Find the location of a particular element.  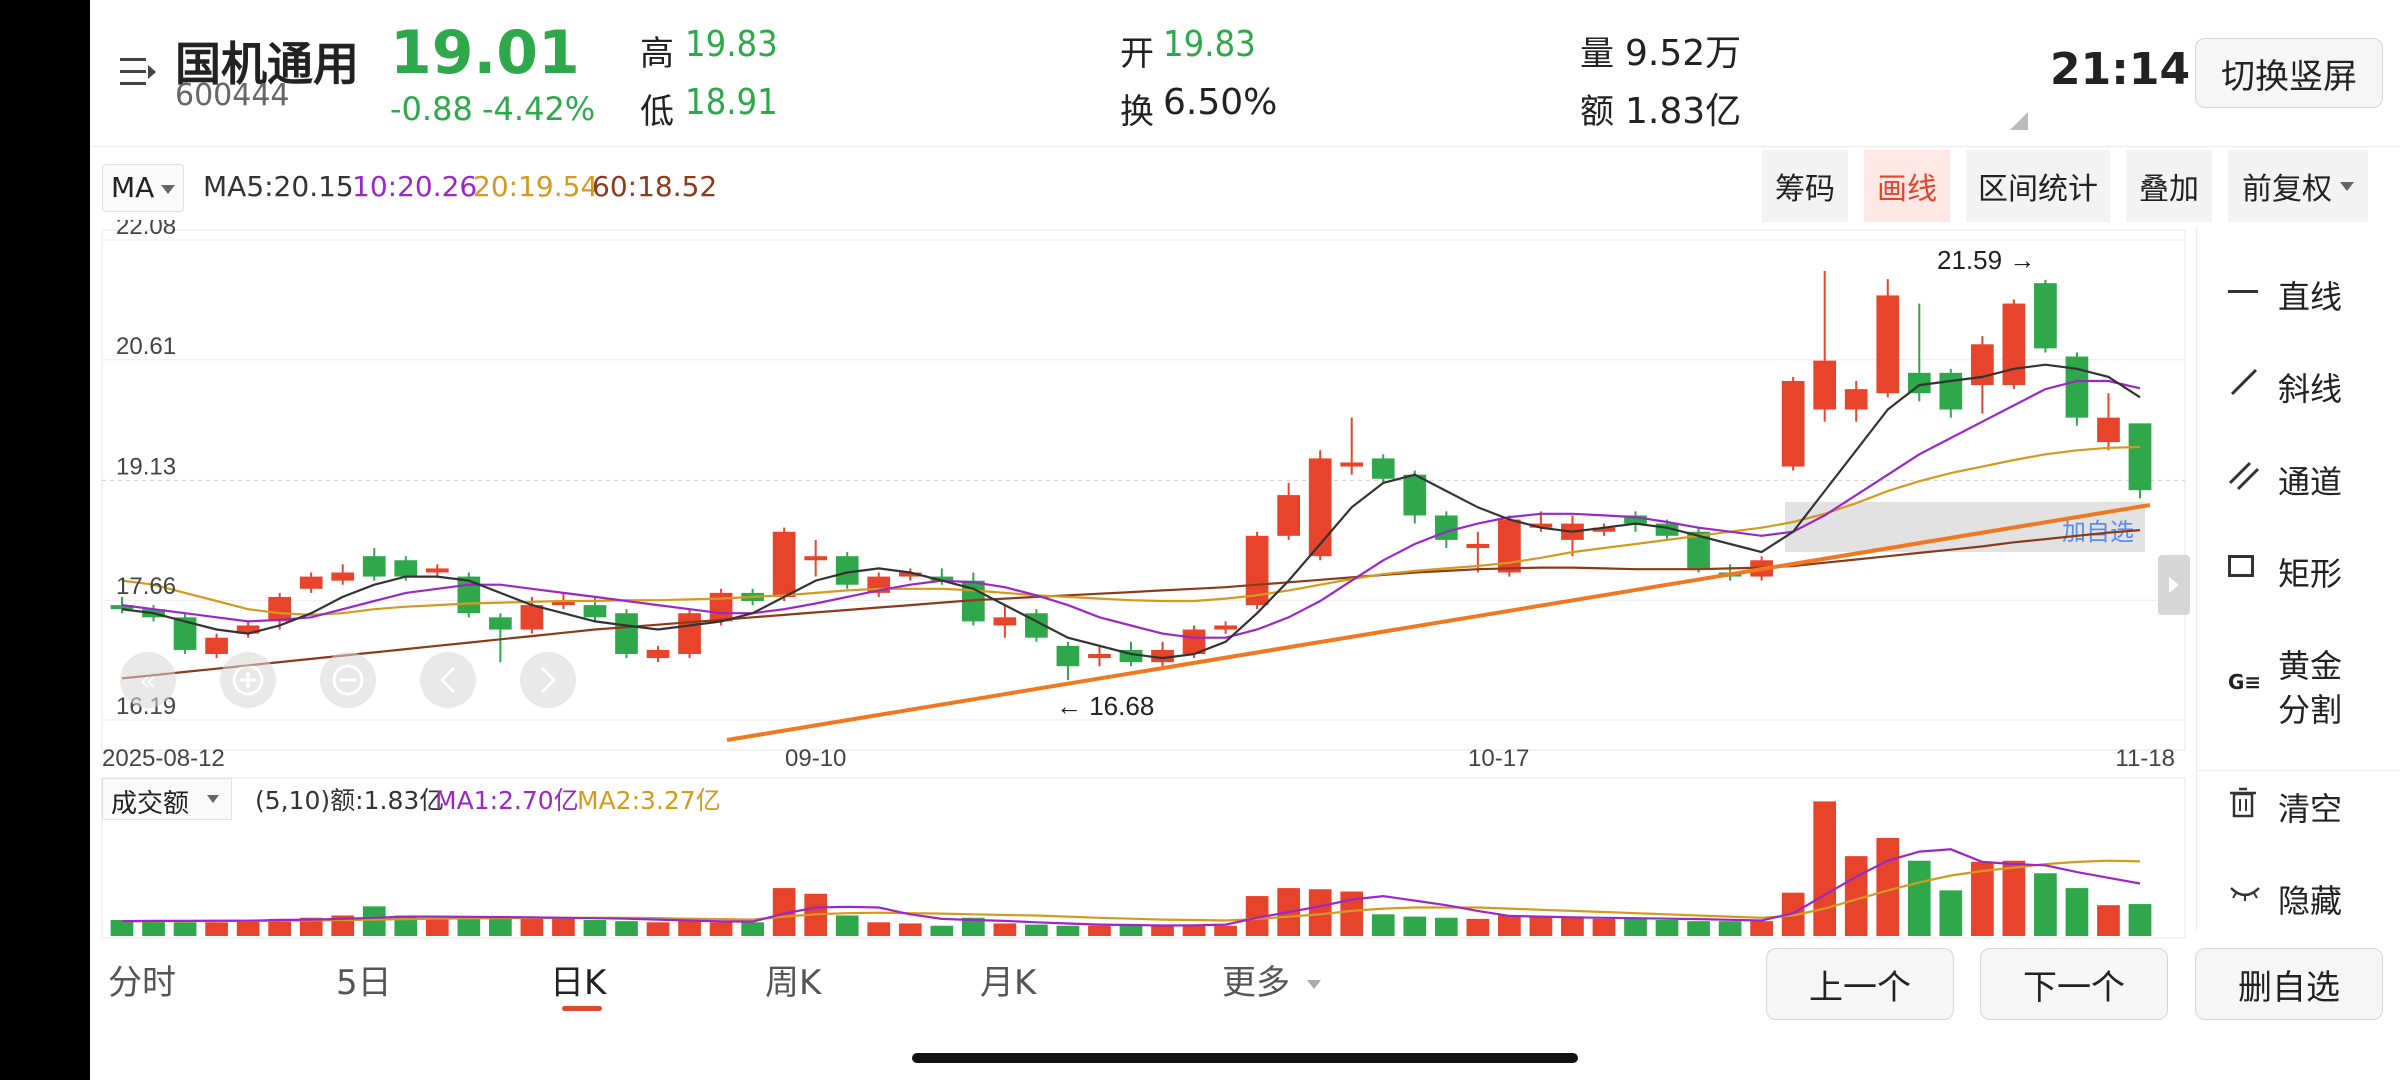

overlay-button: 叠加 is located at coordinates (2169, 186).